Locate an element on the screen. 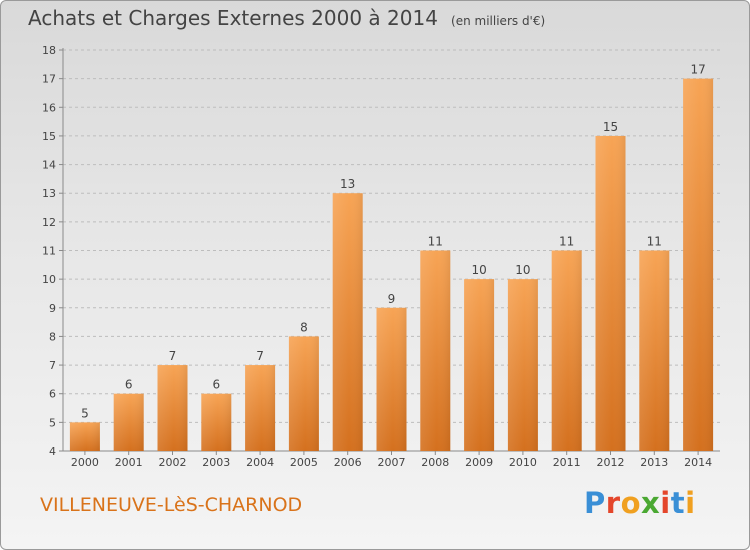 This screenshot has width=750, height=550. data-label: 15 is located at coordinates (610, 127).